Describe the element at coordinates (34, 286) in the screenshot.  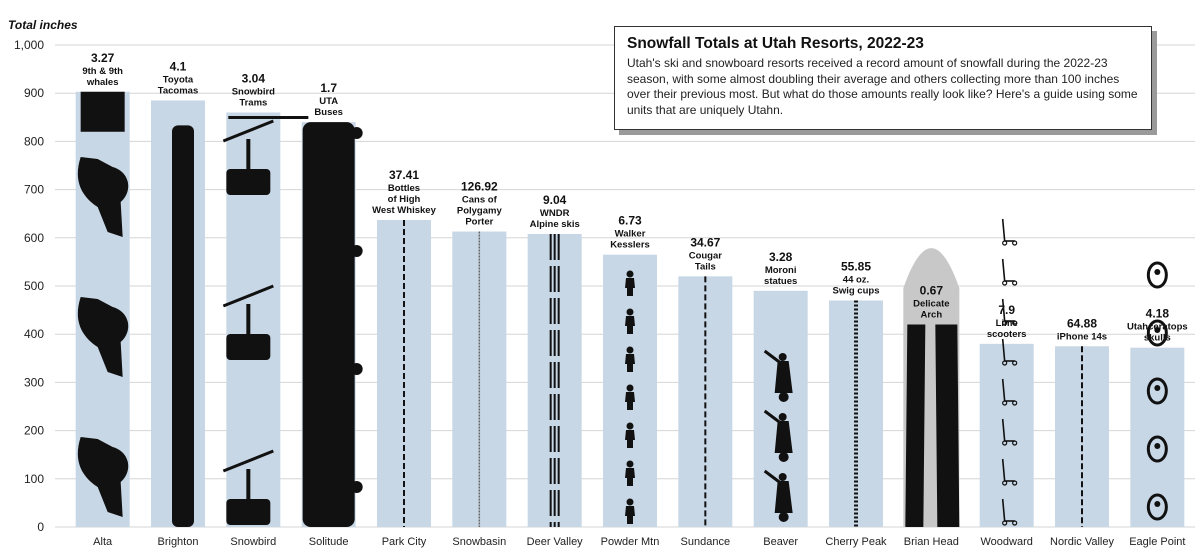
I see `y-tick-label: 500` at that location.